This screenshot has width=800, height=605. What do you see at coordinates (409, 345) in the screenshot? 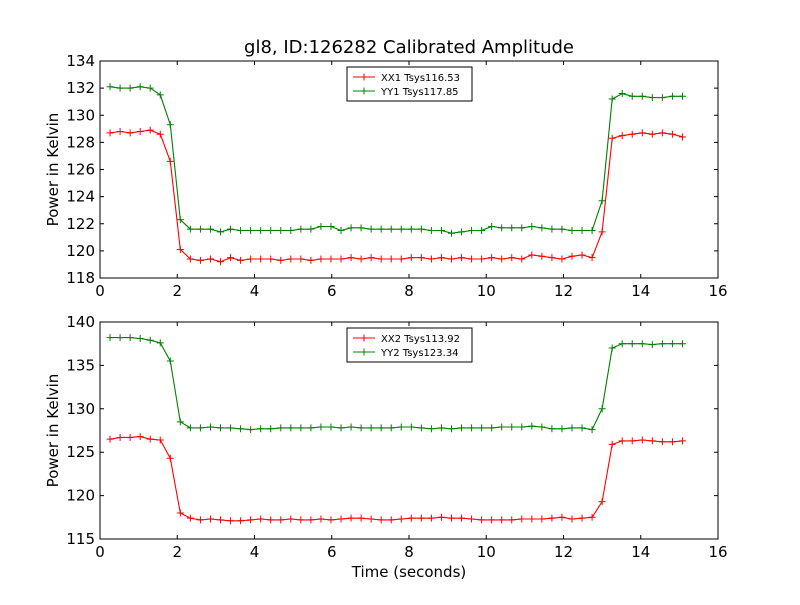
I see `legend-box` at bounding box center [409, 345].